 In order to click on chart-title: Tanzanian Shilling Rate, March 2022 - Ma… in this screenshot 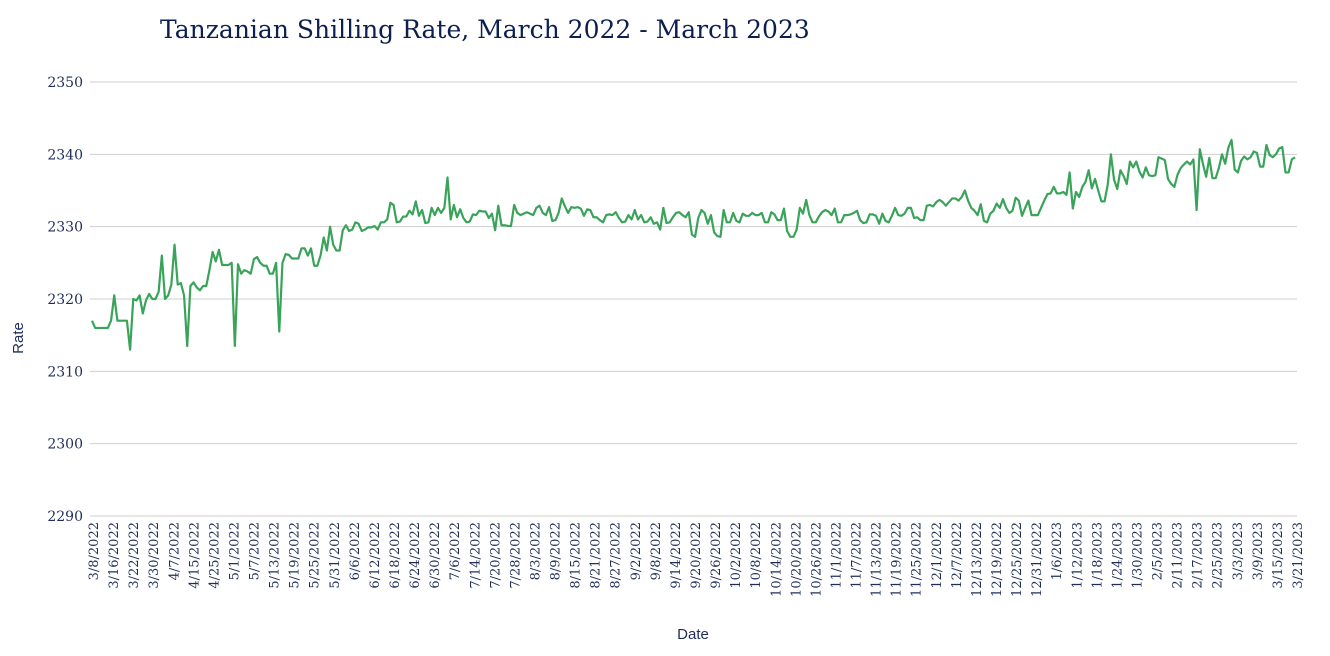, I will do `click(485, 29)`.